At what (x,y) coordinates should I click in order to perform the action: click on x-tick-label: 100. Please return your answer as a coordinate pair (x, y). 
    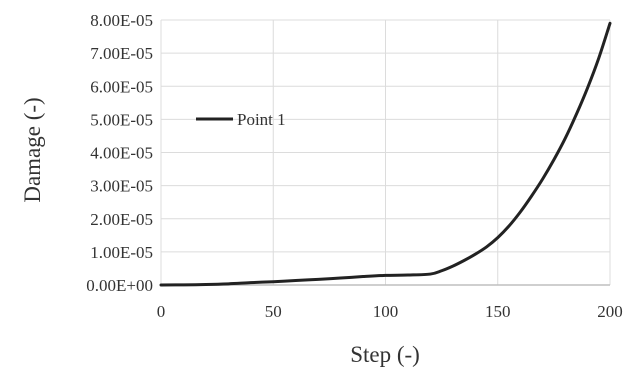
    Looking at the image, I should click on (386, 311).